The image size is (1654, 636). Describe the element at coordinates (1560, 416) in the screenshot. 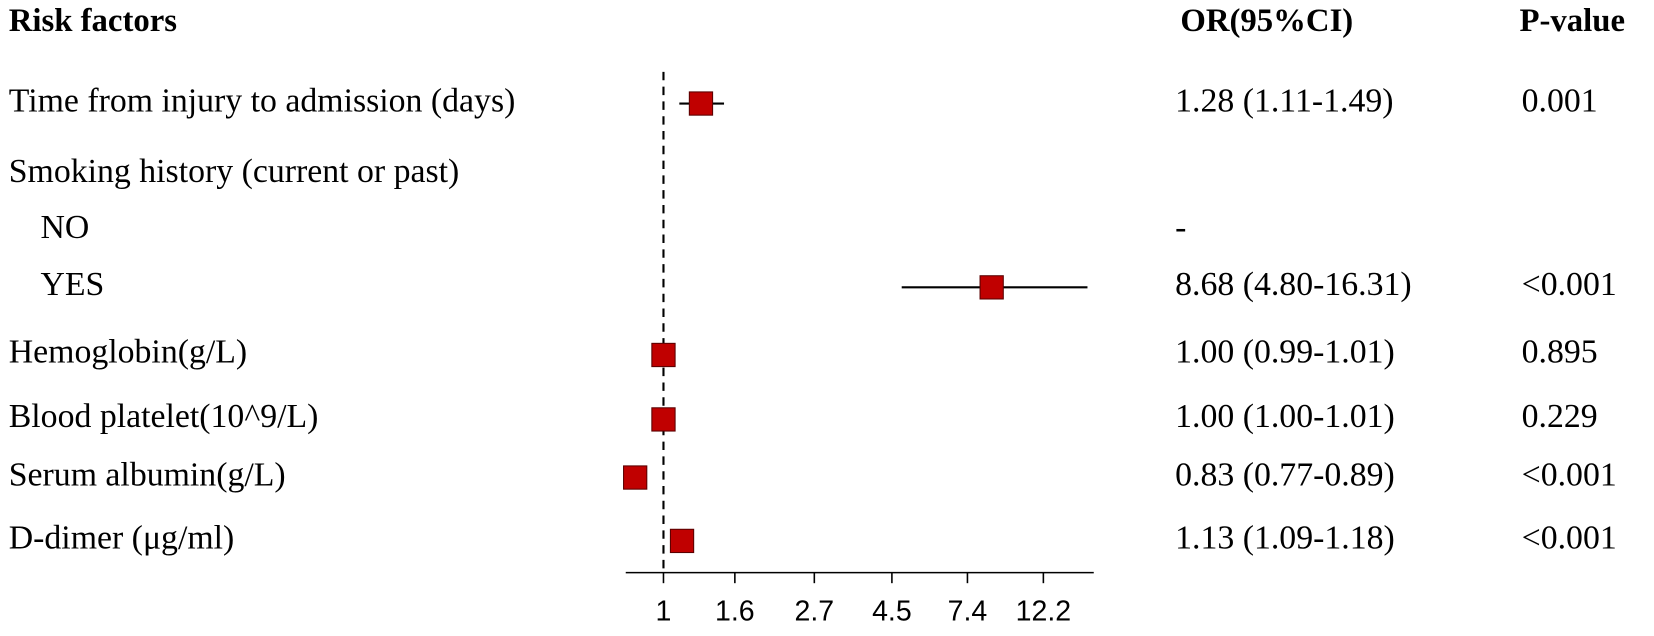

I see `p-value: 0.229` at that location.